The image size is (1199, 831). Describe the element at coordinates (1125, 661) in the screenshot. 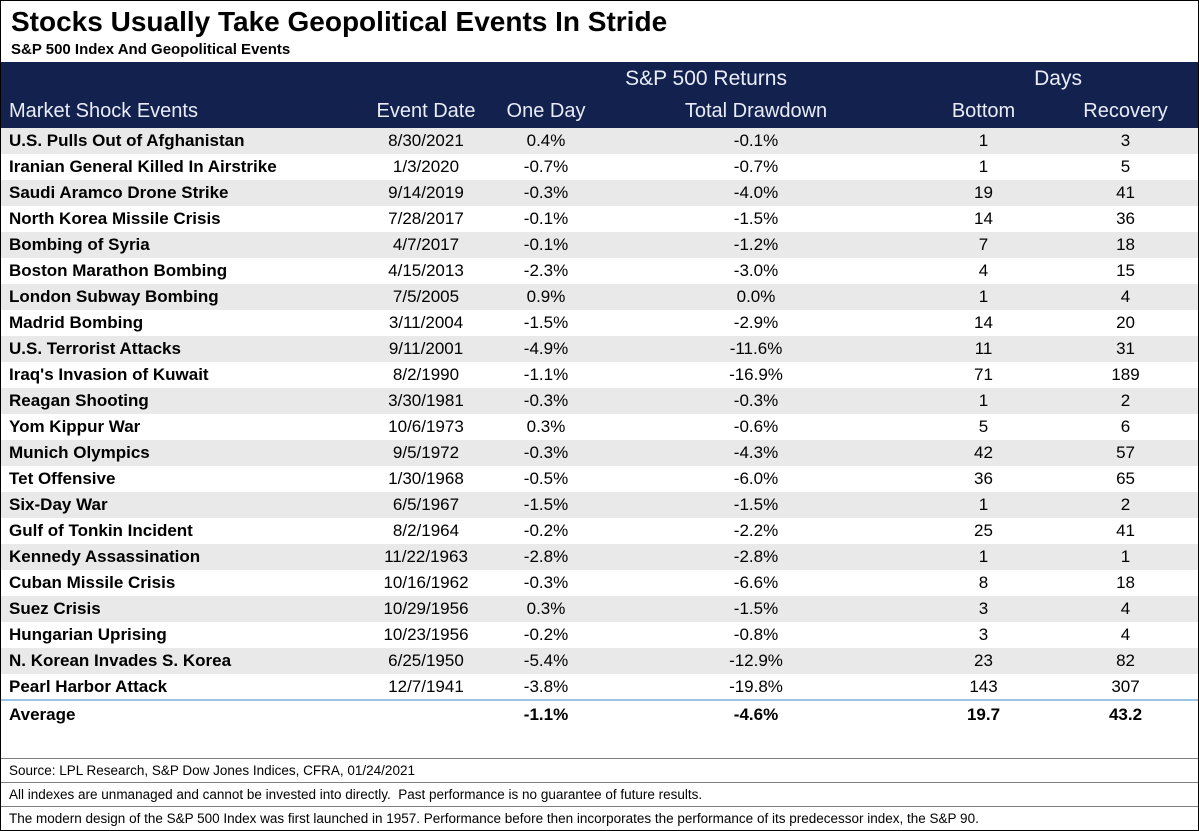

I see `event-value: 82` at that location.